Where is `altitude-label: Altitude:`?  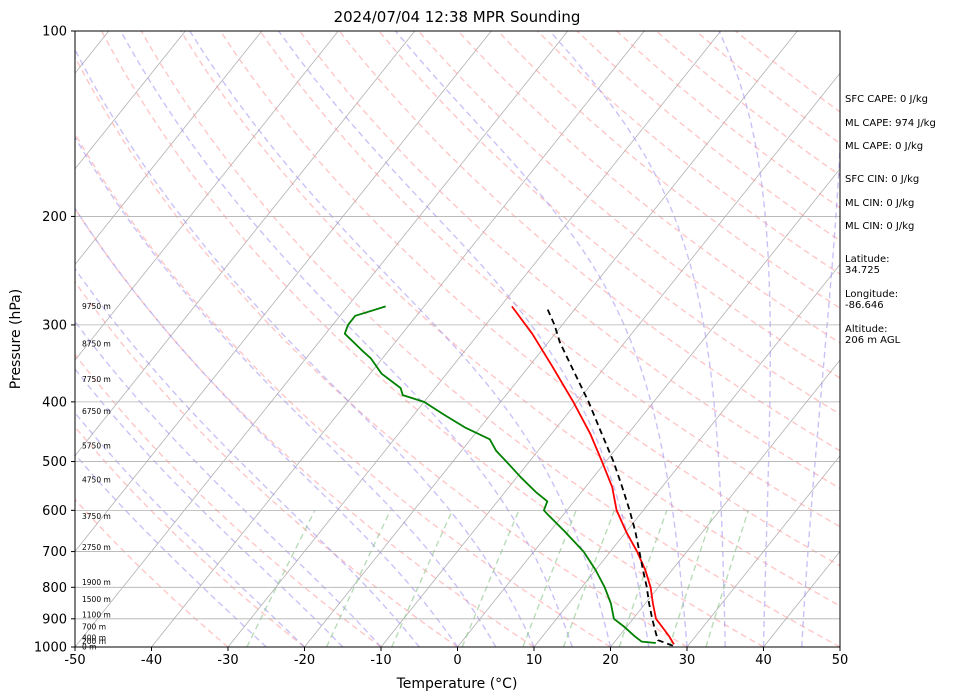 altitude-label: Altitude: is located at coordinates (866, 329).